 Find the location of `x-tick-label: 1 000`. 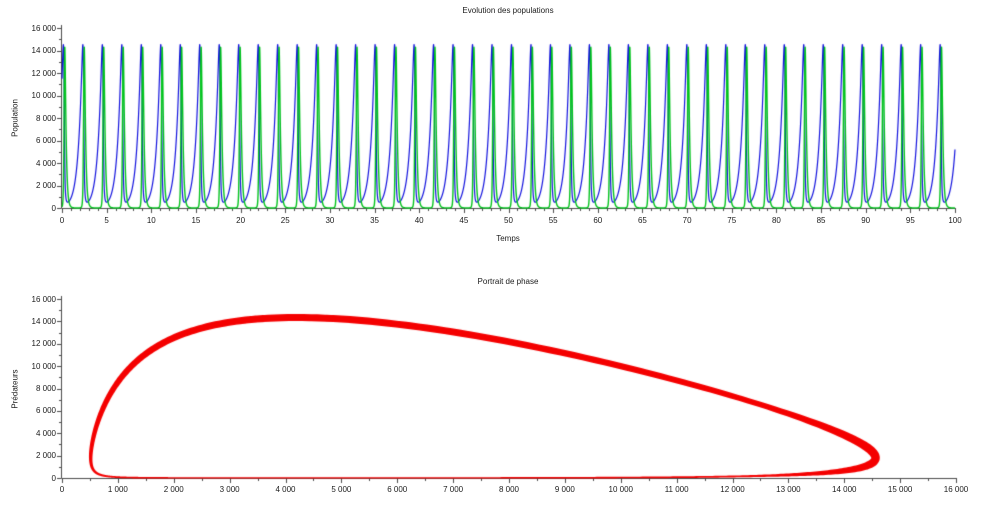

x-tick-label: 1 000 is located at coordinates (117, 489).